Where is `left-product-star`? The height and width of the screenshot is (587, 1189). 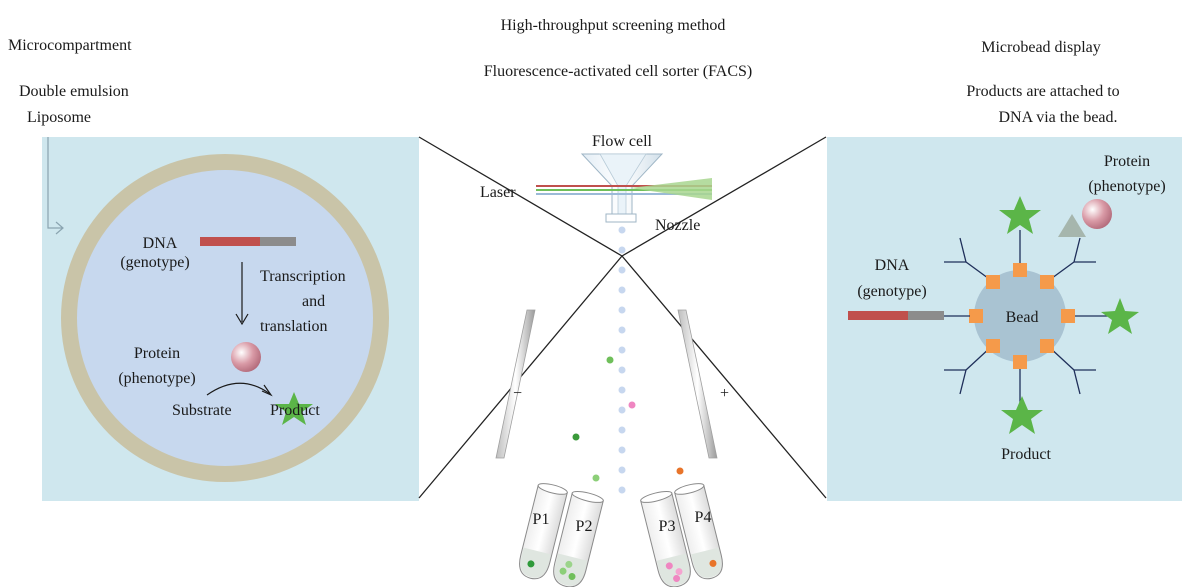
left-product-star is located at coordinates (294, 408).